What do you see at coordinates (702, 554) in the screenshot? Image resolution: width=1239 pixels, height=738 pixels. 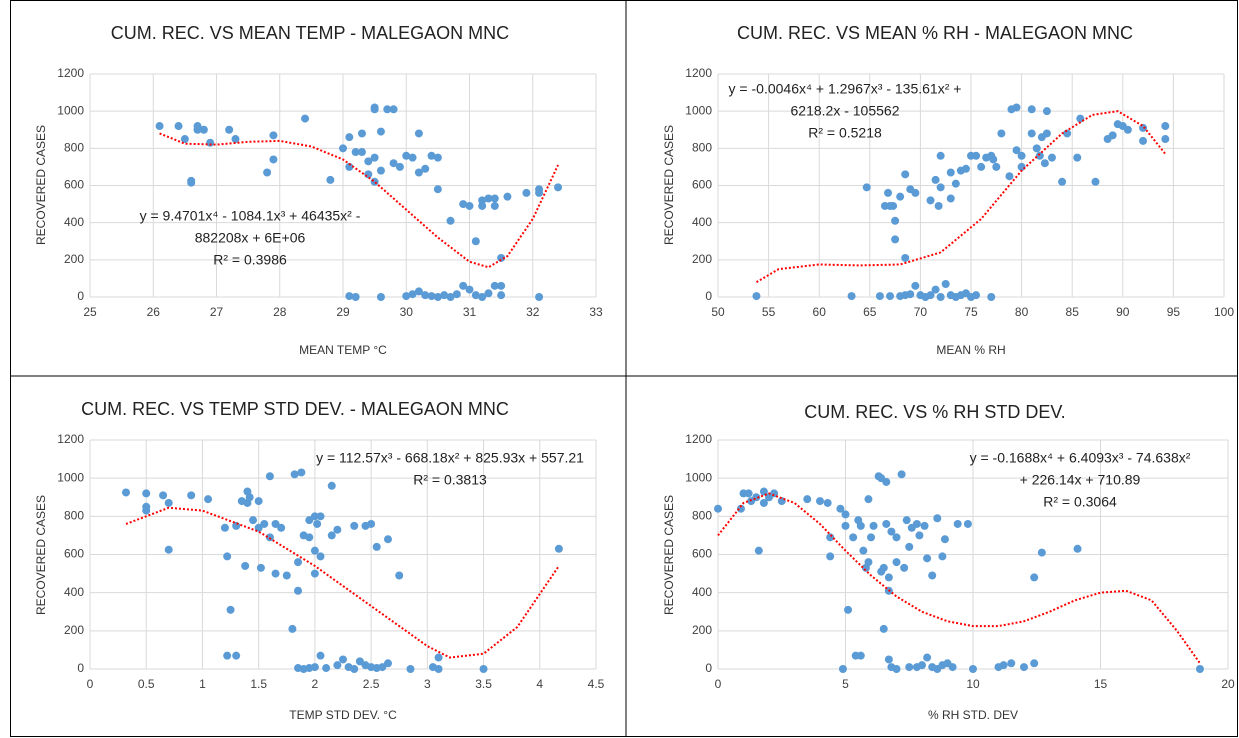 I see `y-tick-label: 600` at bounding box center [702, 554].